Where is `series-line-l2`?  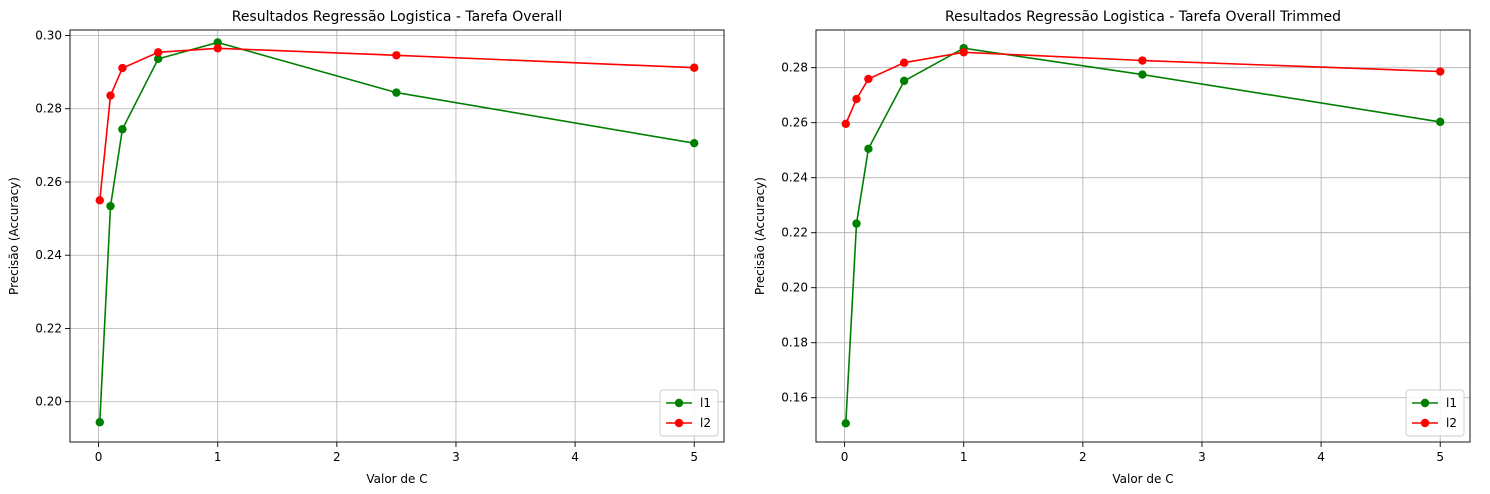 series-line-l2 is located at coordinates (397, 124).